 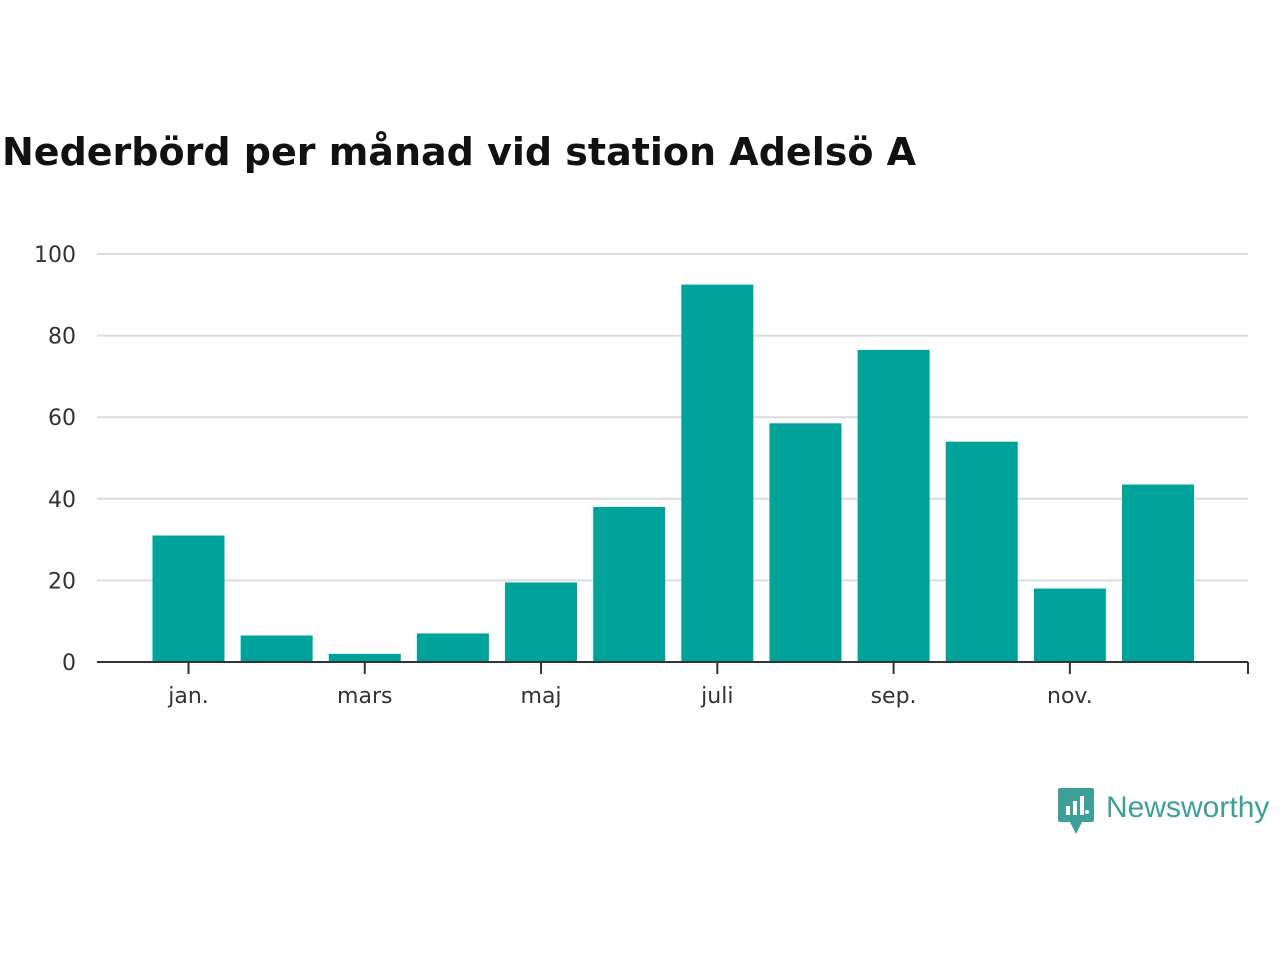 I want to click on newsworthy-logo: Newsworthy, so click(x=1163, y=813).